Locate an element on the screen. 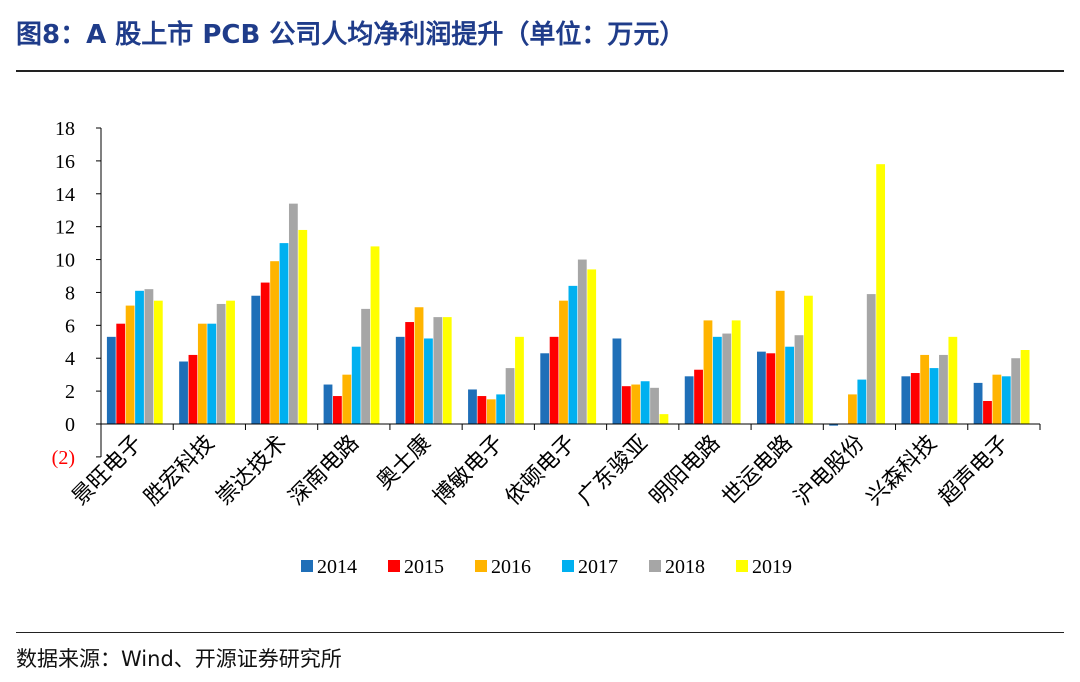 The width and height of the screenshot is (1080, 682). category-label: 广东骏亚 is located at coordinates (613, 471).